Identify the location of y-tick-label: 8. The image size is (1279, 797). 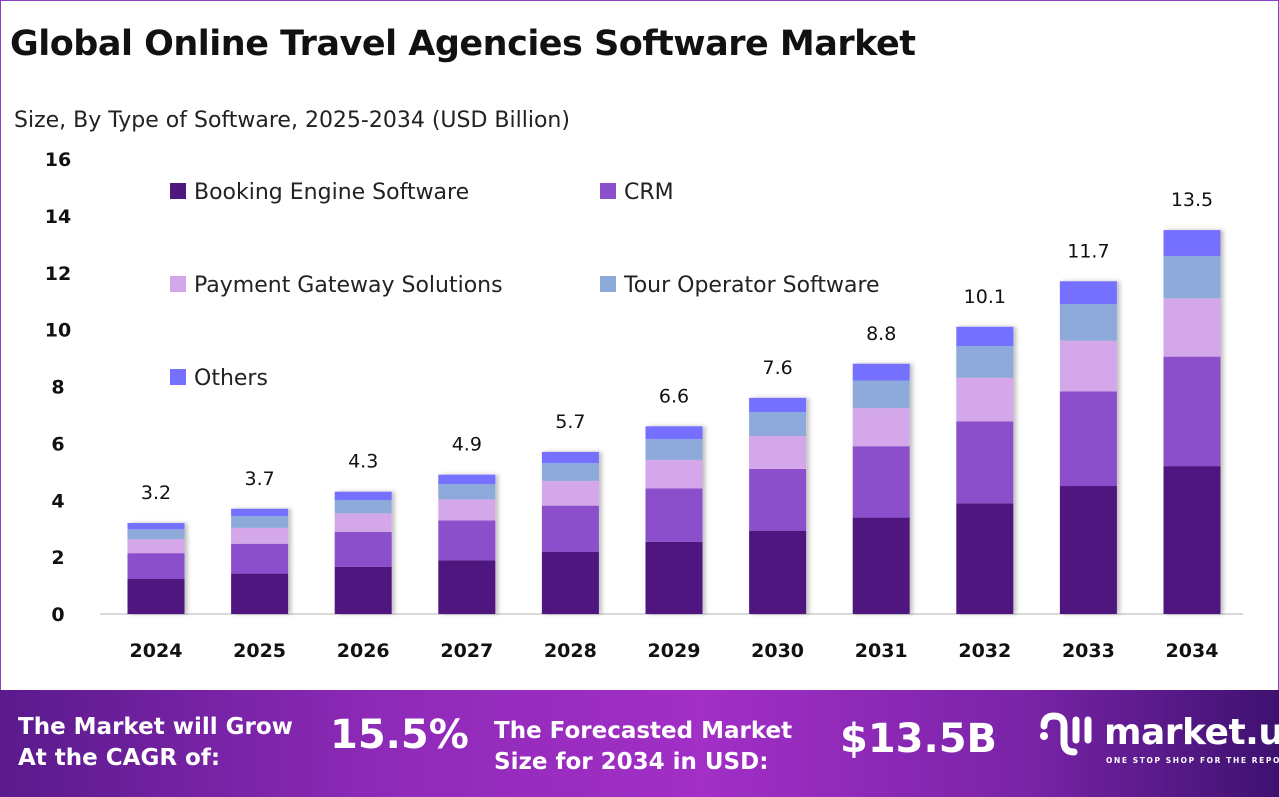
(57, 388).